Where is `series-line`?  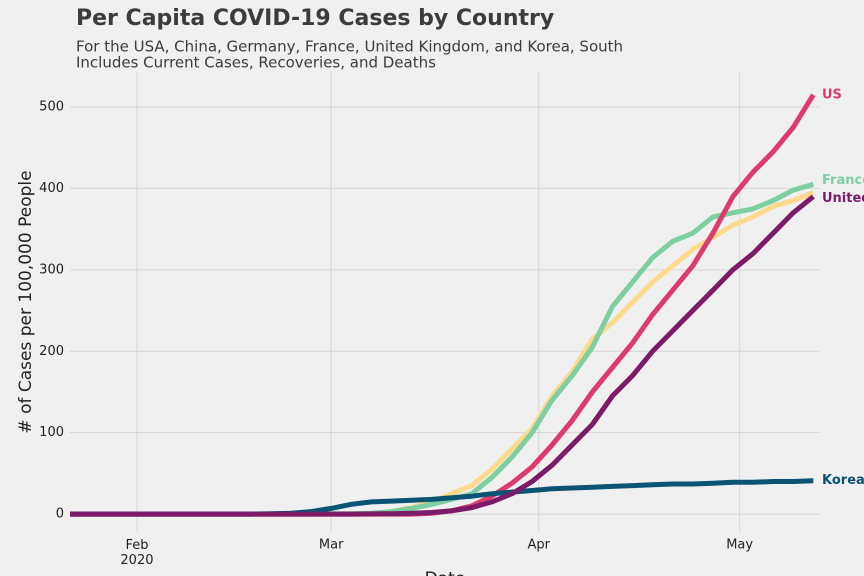 series-line is located at coordinates (442, 497).